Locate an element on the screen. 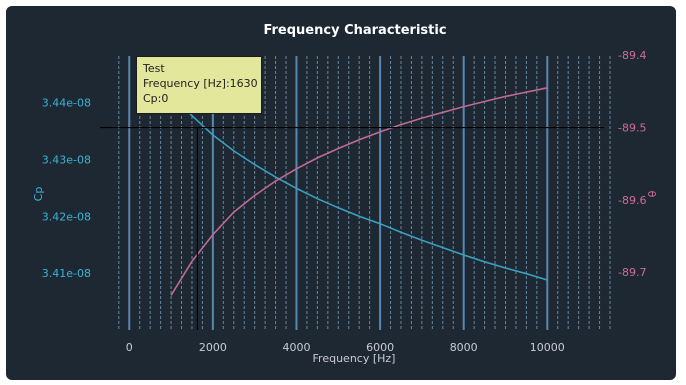 This screenshot has height=385, width=686. x-tick-label: 0 is located at coordinates (129, 347).